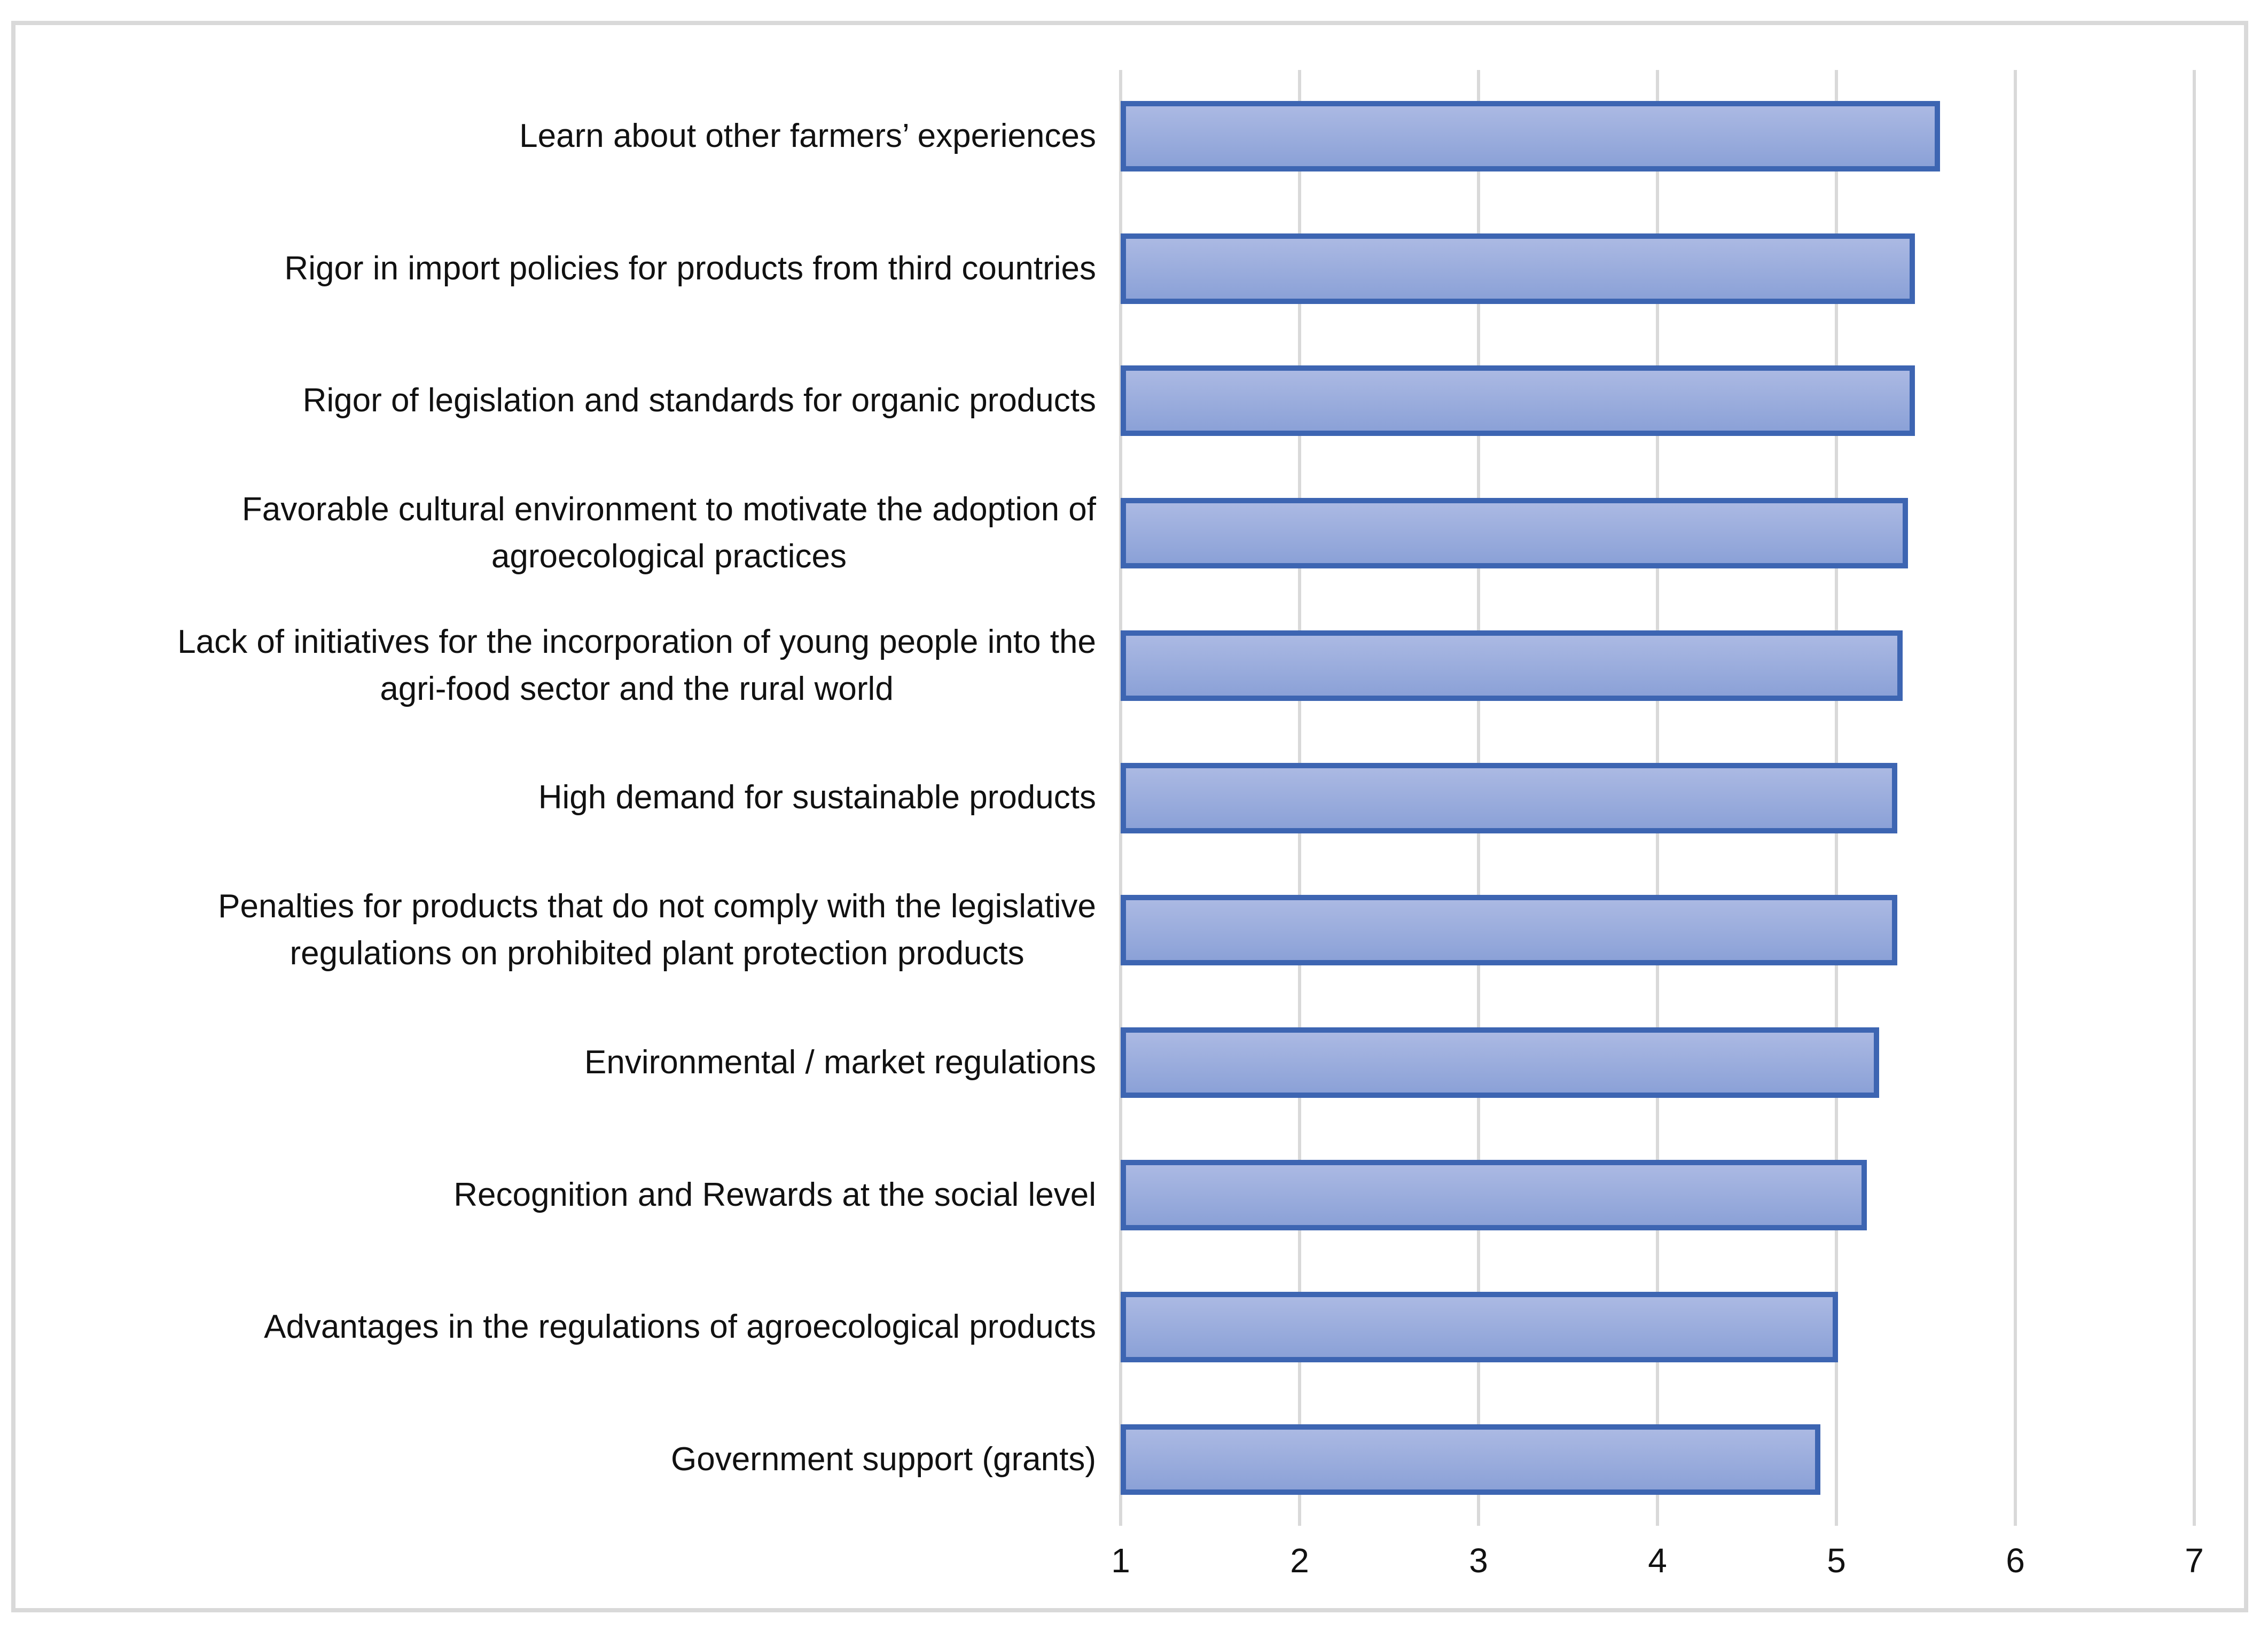 This screenshot has height=1638, width=2268. Describe the element at coordinates (1478, 1560) in the screenshot. I see `x-axis-tick-label: 3` at that location.